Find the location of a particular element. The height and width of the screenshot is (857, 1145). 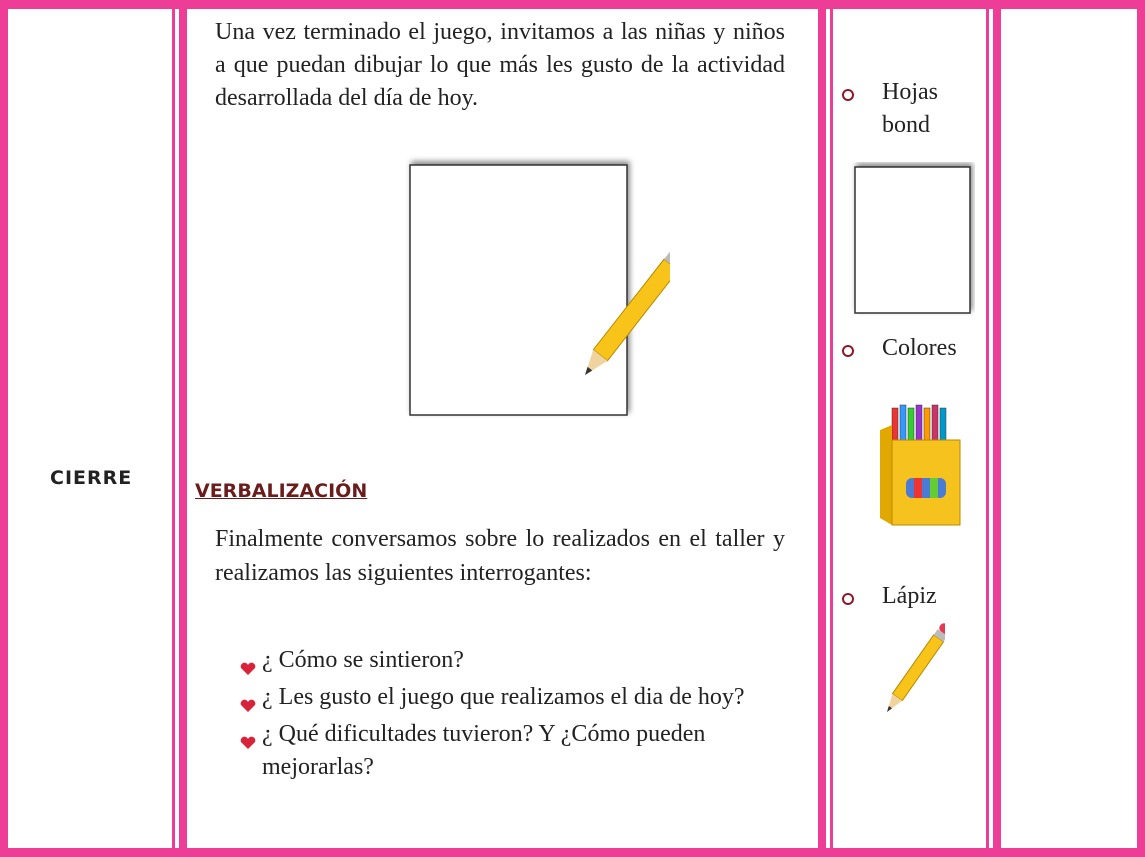

question-item: ¿ Cómo se sintieron? is located at coordinates (503, 660).